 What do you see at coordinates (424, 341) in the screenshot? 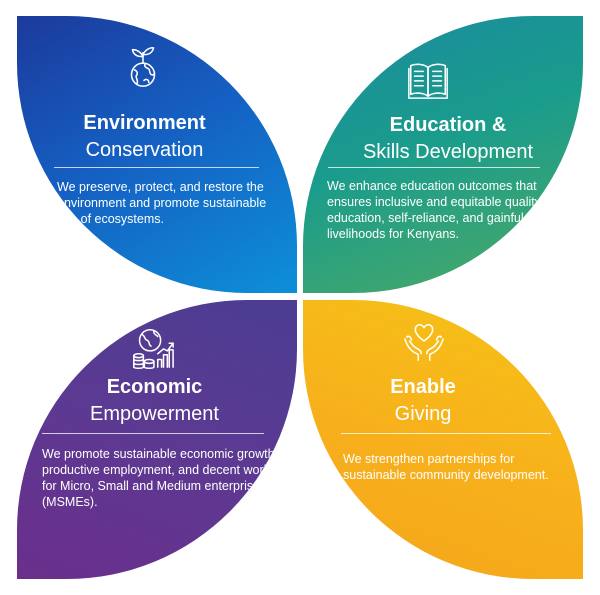
I see `hands-heart-icon` at bounding box center [424, 341].